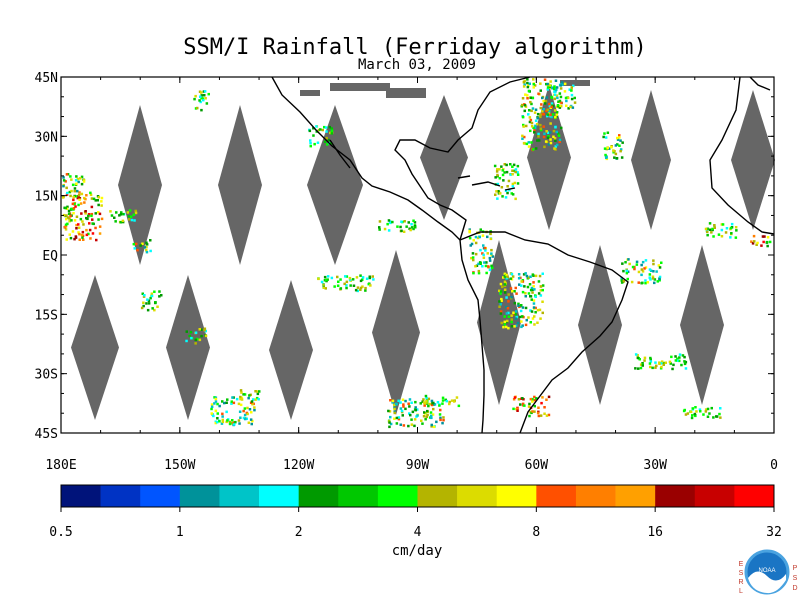  What do you see at coordinates (795, 578) in the screenshot?
I see `logo-letter: S` at bounding box center [795, 578].